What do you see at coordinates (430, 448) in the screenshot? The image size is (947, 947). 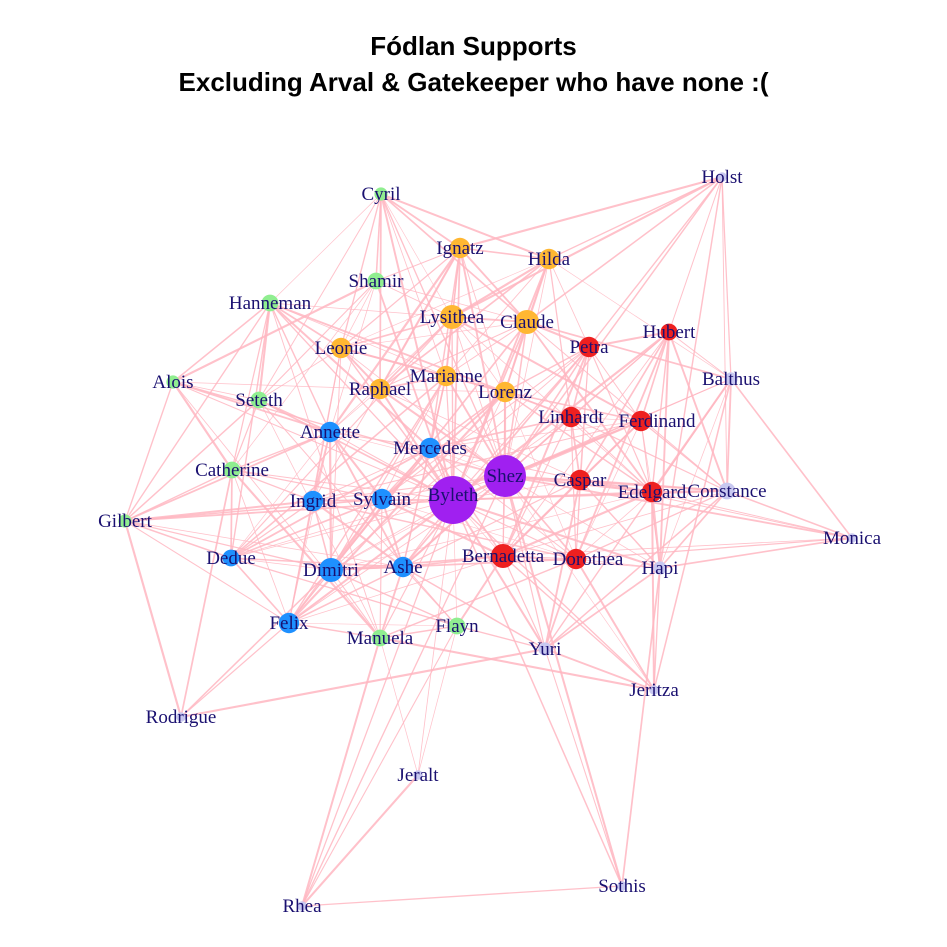 I see `node-label-mercedes: Mercedes` at bounding box center [430, 448].